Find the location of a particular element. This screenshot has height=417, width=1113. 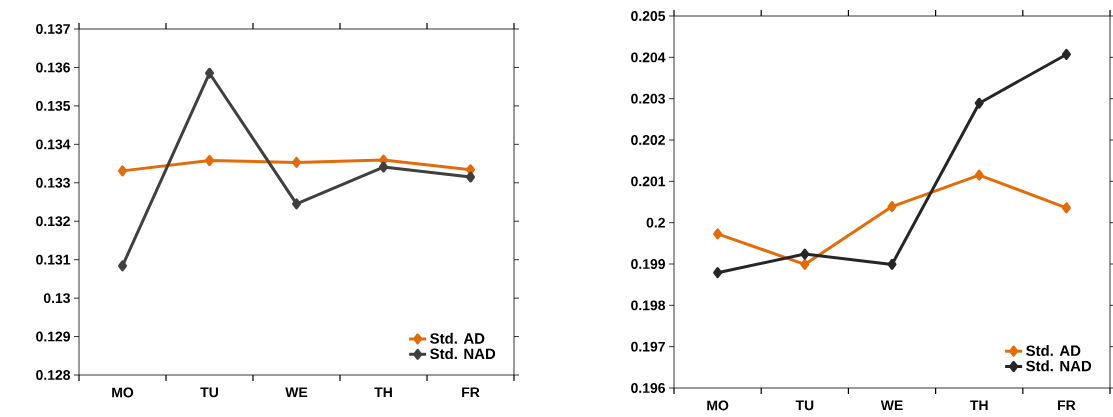

y-tick-label: 0.204 is located at coordinates (648, 57).